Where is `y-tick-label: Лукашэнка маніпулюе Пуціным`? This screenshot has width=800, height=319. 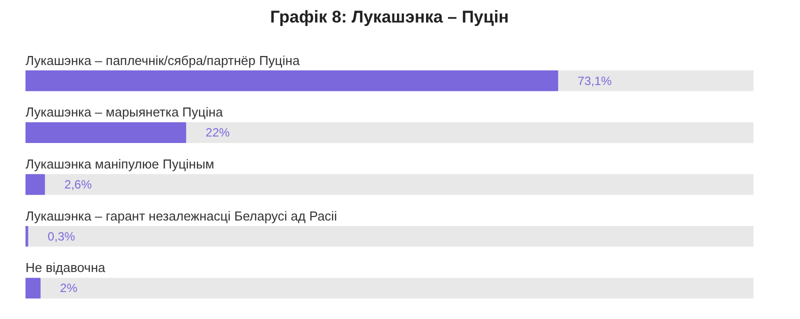
y-tick-label: Лукашэнка маніпулюе Пуціным is located at coordinates (120, 164).